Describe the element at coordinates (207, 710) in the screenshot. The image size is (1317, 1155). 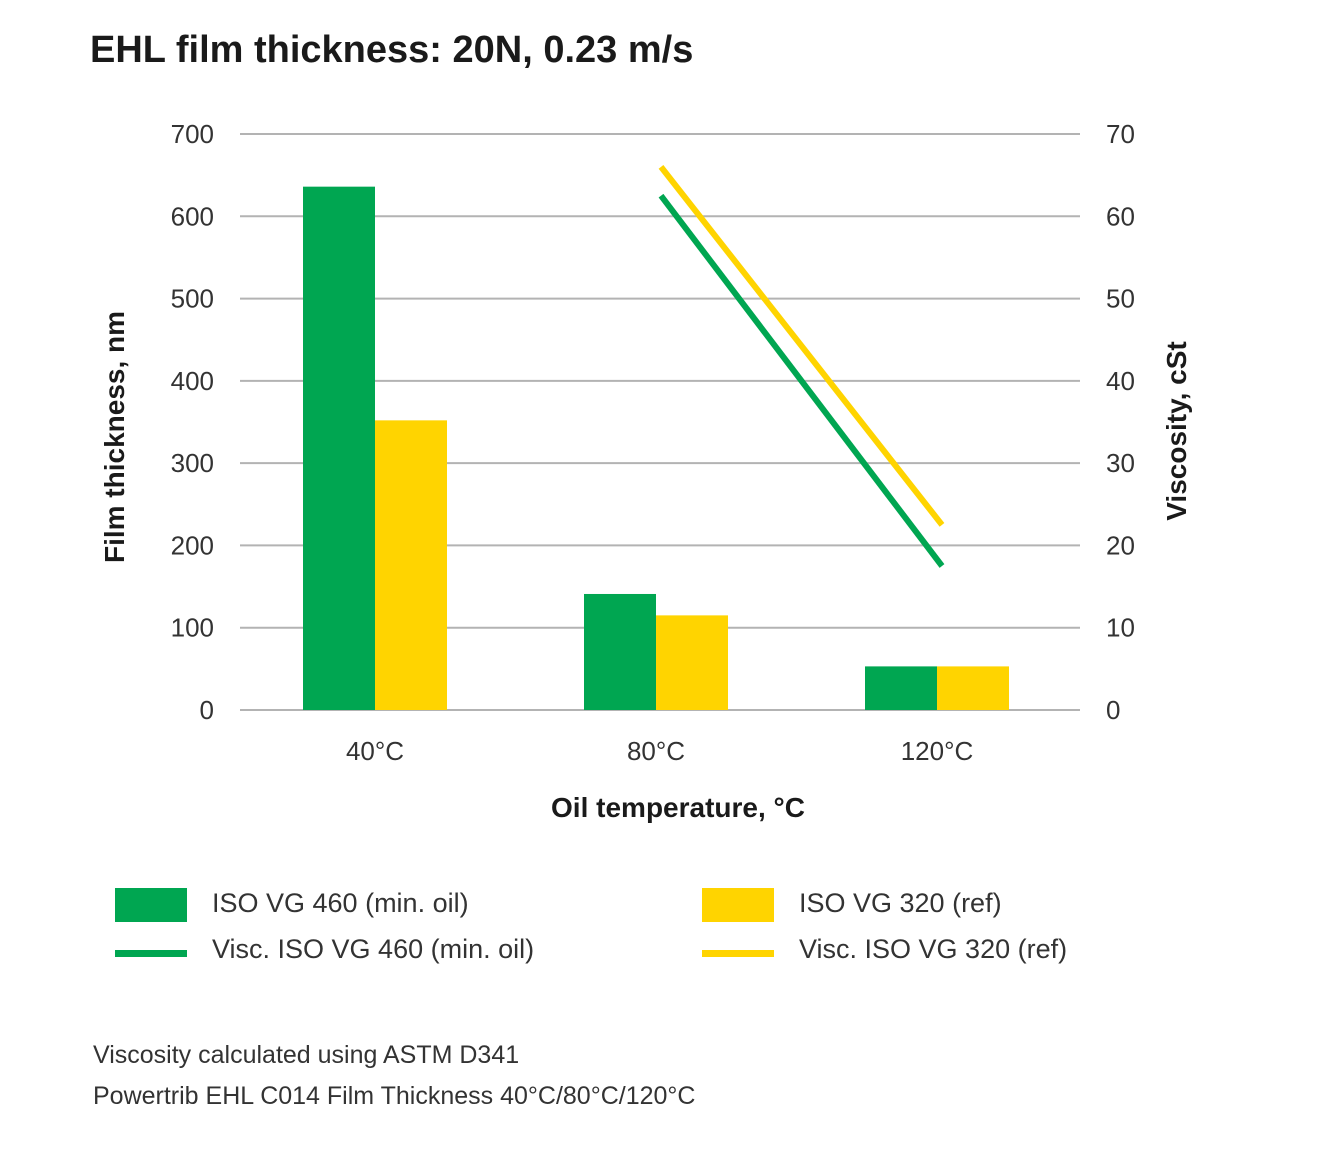
I see `y-tick-label: 0` at that location.